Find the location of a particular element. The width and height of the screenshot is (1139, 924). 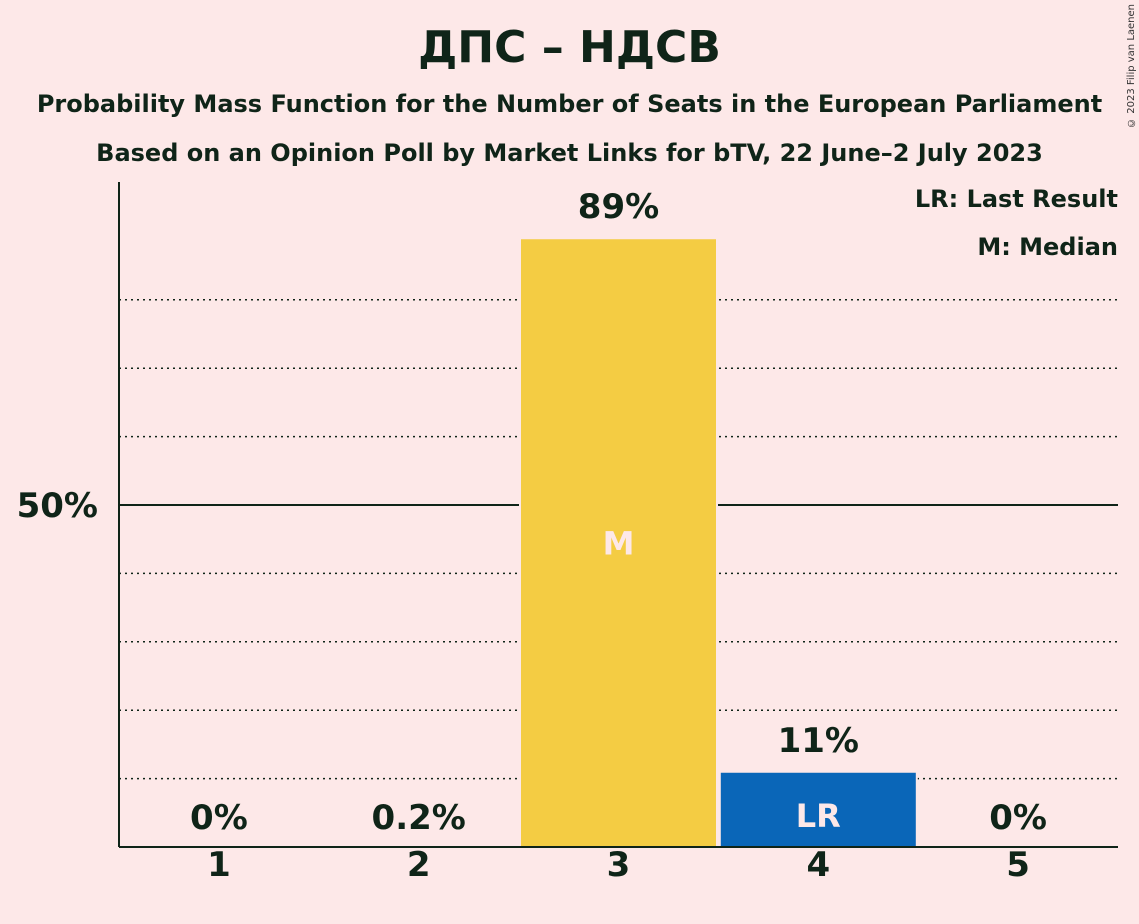

x-tick-label: 1 is located at coordinates (219, 865).